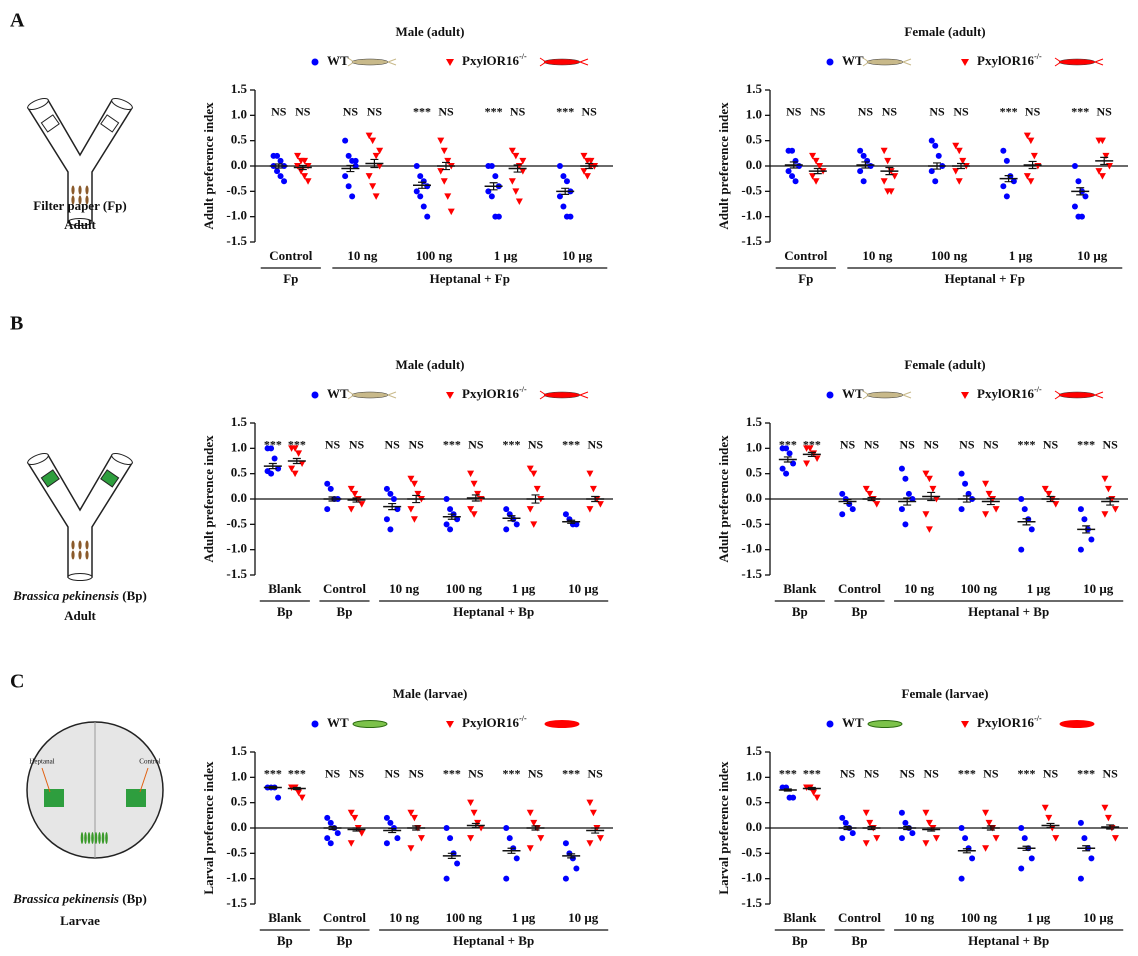  I want to click on category-label: 100 ng, so click(434, 255).